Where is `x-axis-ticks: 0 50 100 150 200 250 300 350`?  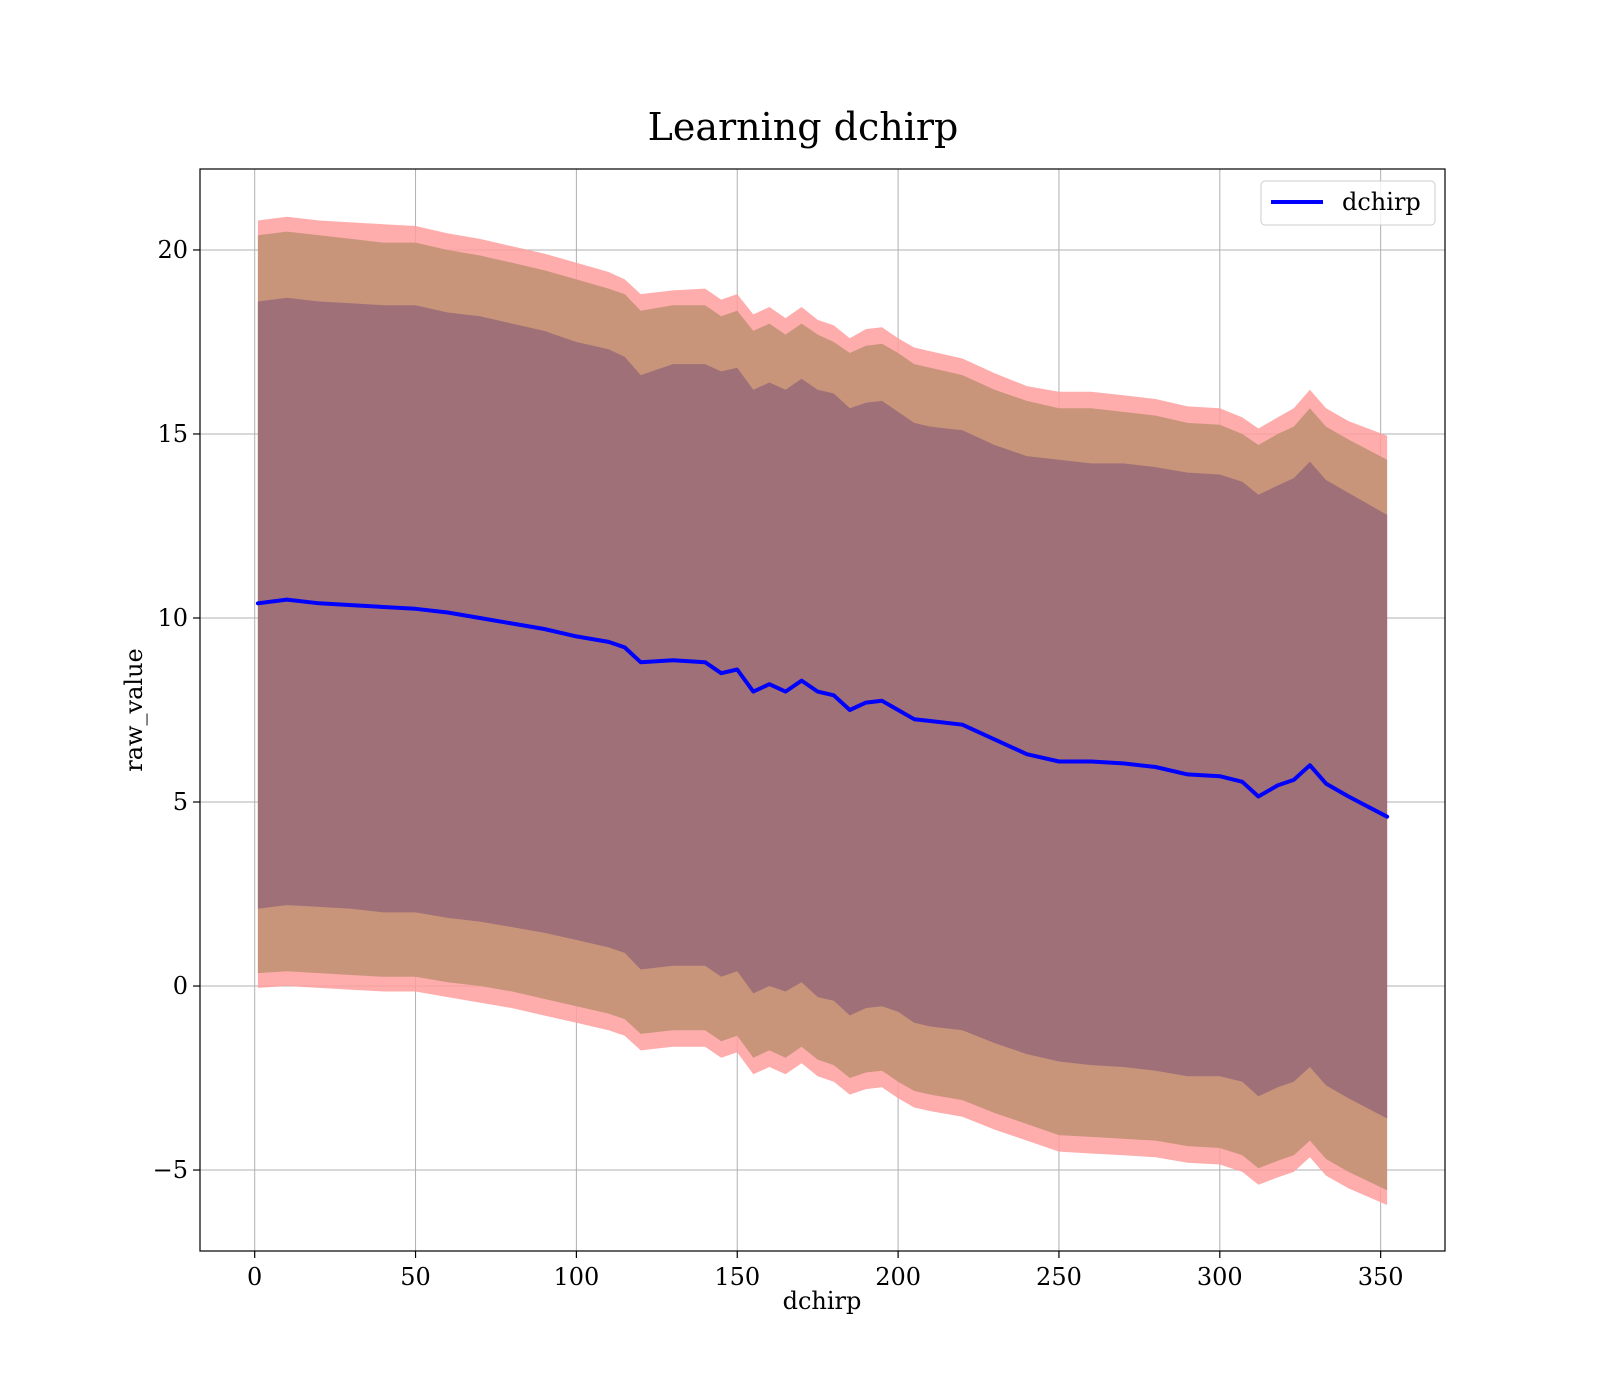
x-axis-ticks: 0 50 100 150 200 250 300 350 is located at coordinates (825, 1271).